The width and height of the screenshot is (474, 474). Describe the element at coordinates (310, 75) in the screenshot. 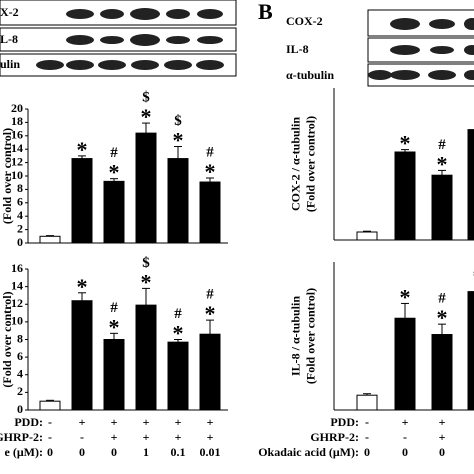

I see `blot-label: α-tubulin` at that location.